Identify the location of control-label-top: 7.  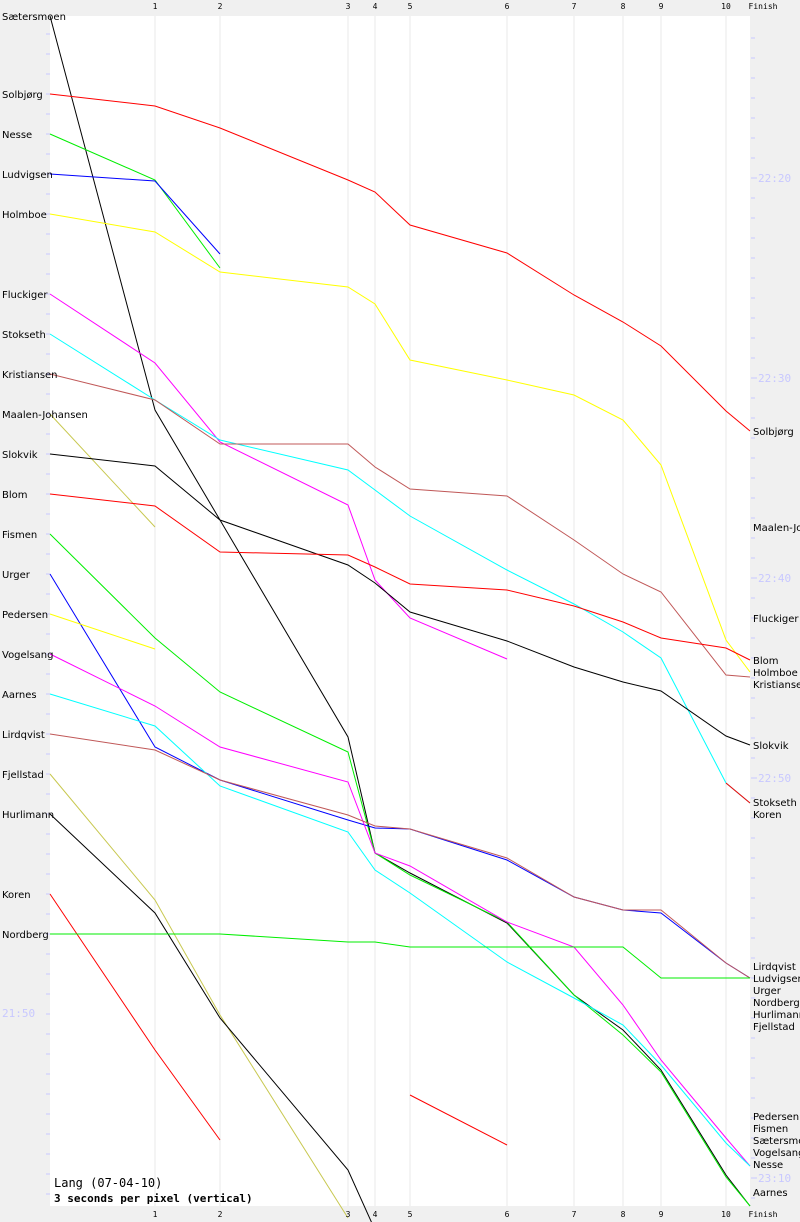
(574, 6).